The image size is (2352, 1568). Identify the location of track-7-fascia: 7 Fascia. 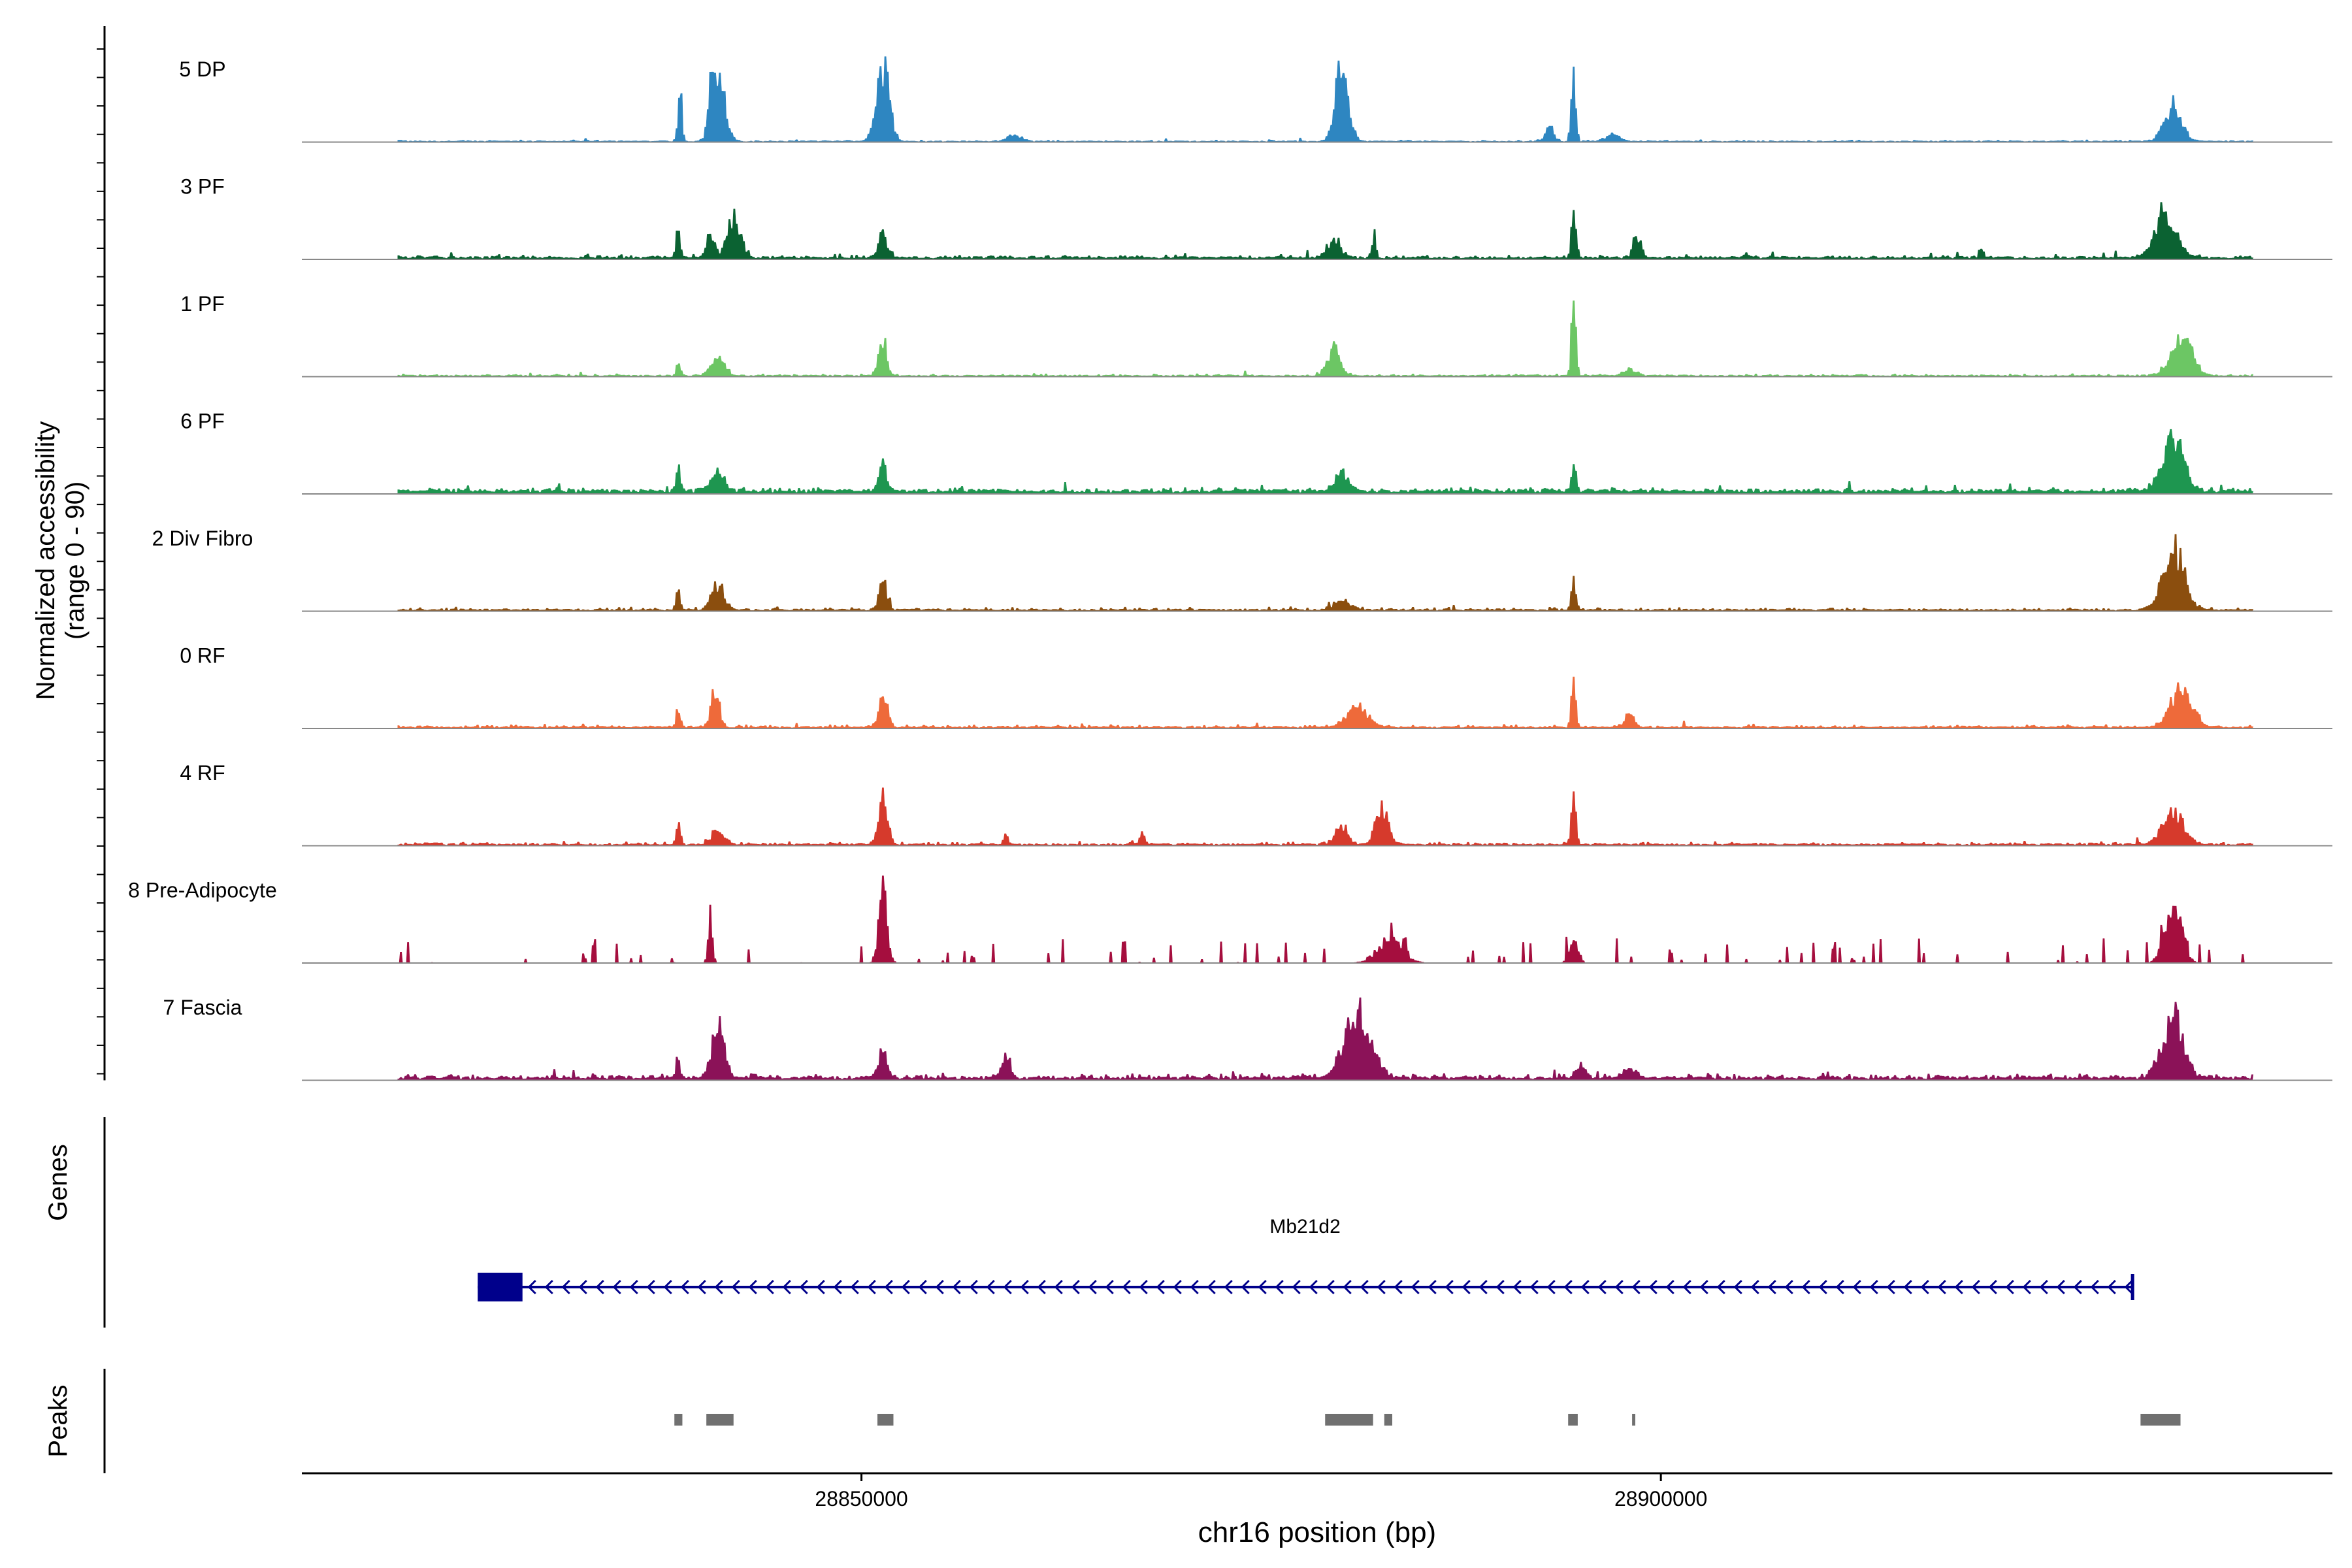
(1247, 1038).